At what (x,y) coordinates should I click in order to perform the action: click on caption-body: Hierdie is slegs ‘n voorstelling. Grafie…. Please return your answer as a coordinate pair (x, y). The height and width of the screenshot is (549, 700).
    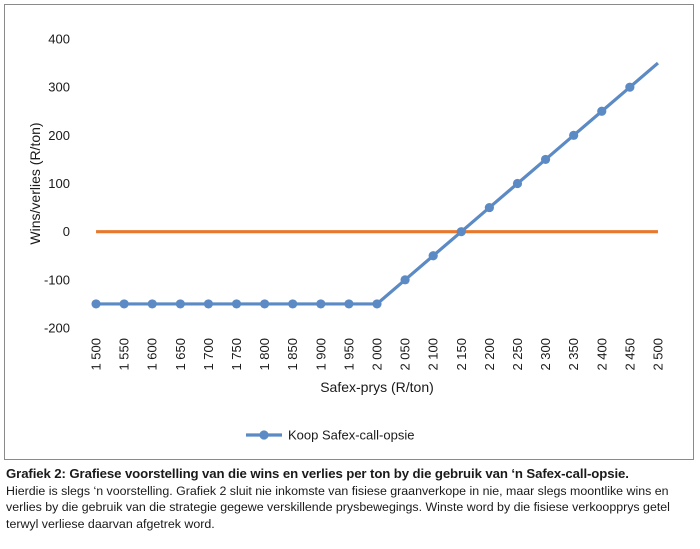
    Looking at the image, I should click on (338, 507).